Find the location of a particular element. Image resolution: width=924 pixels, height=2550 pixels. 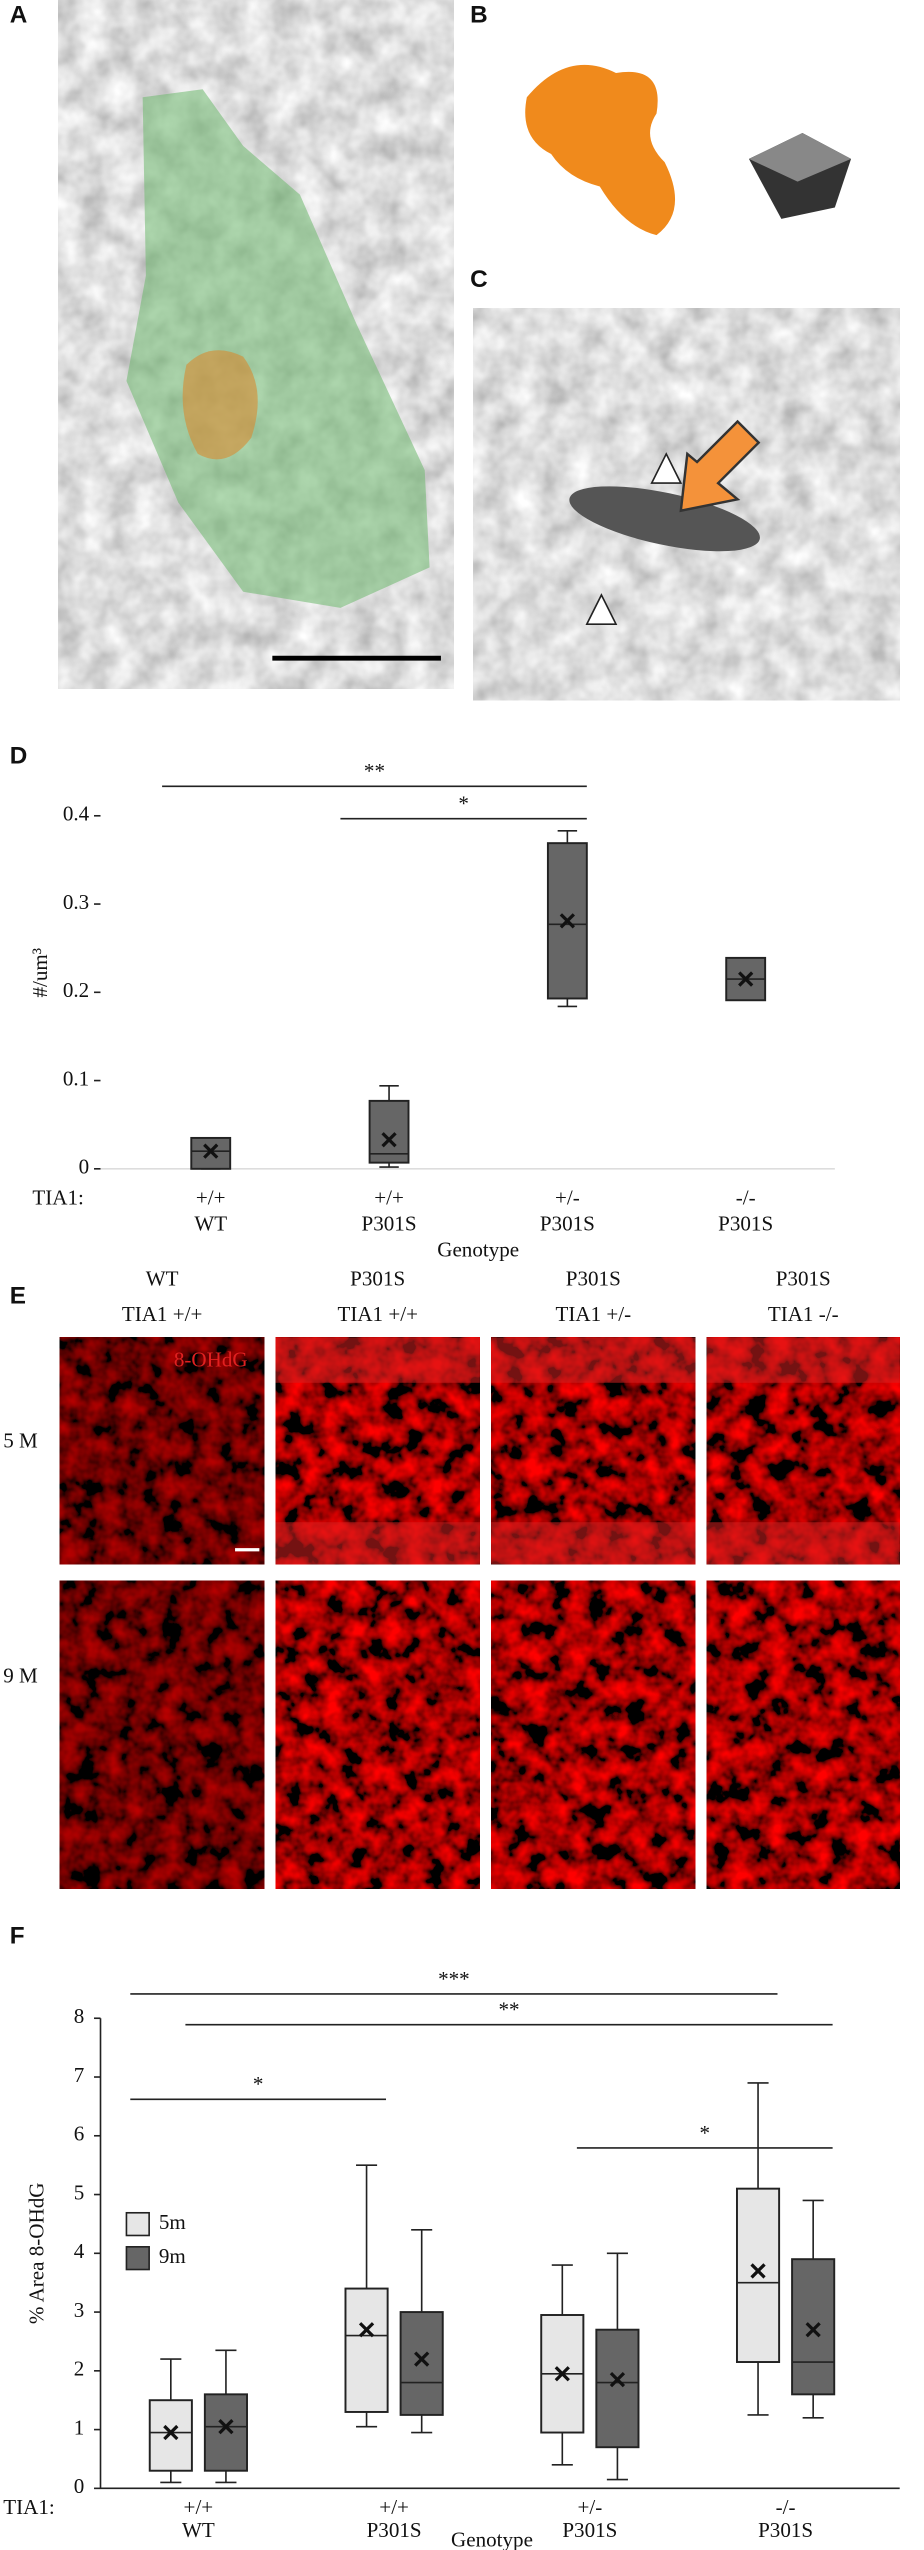

panel-label: C is located at coordinates (479, 279).